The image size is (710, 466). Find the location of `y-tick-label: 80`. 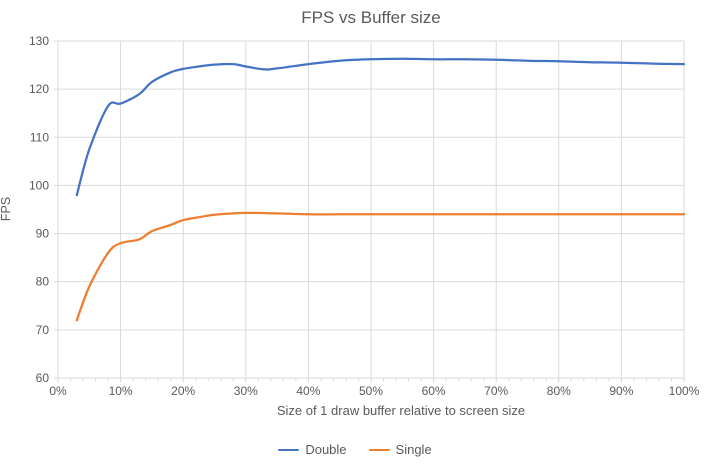

y-tick-label: 80 is located at coordinates (43, 282).